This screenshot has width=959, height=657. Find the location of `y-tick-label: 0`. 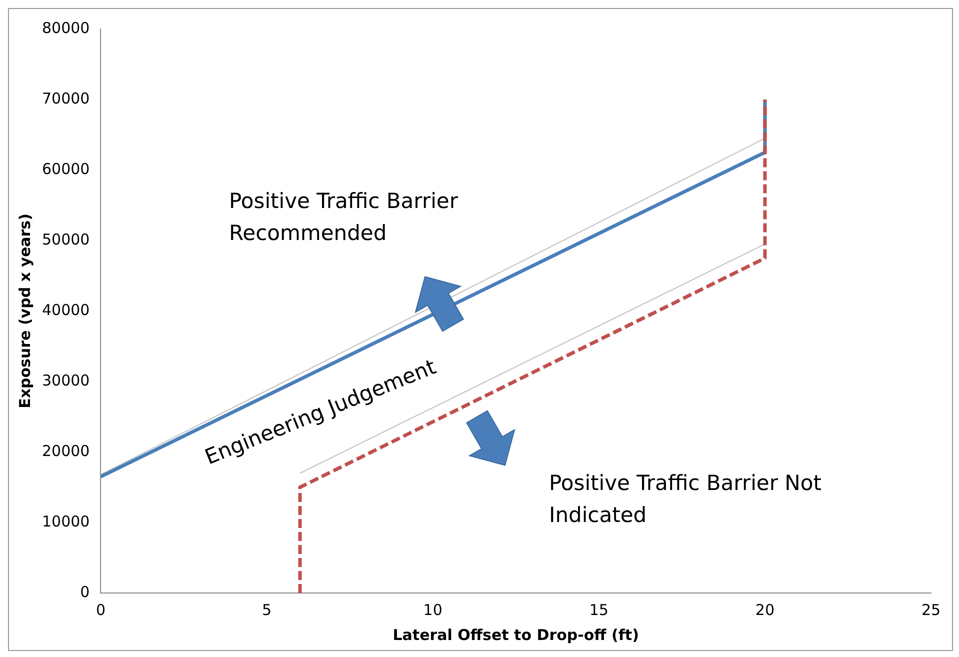

y-tick-label: 0 is located at coordinates (85, 591).